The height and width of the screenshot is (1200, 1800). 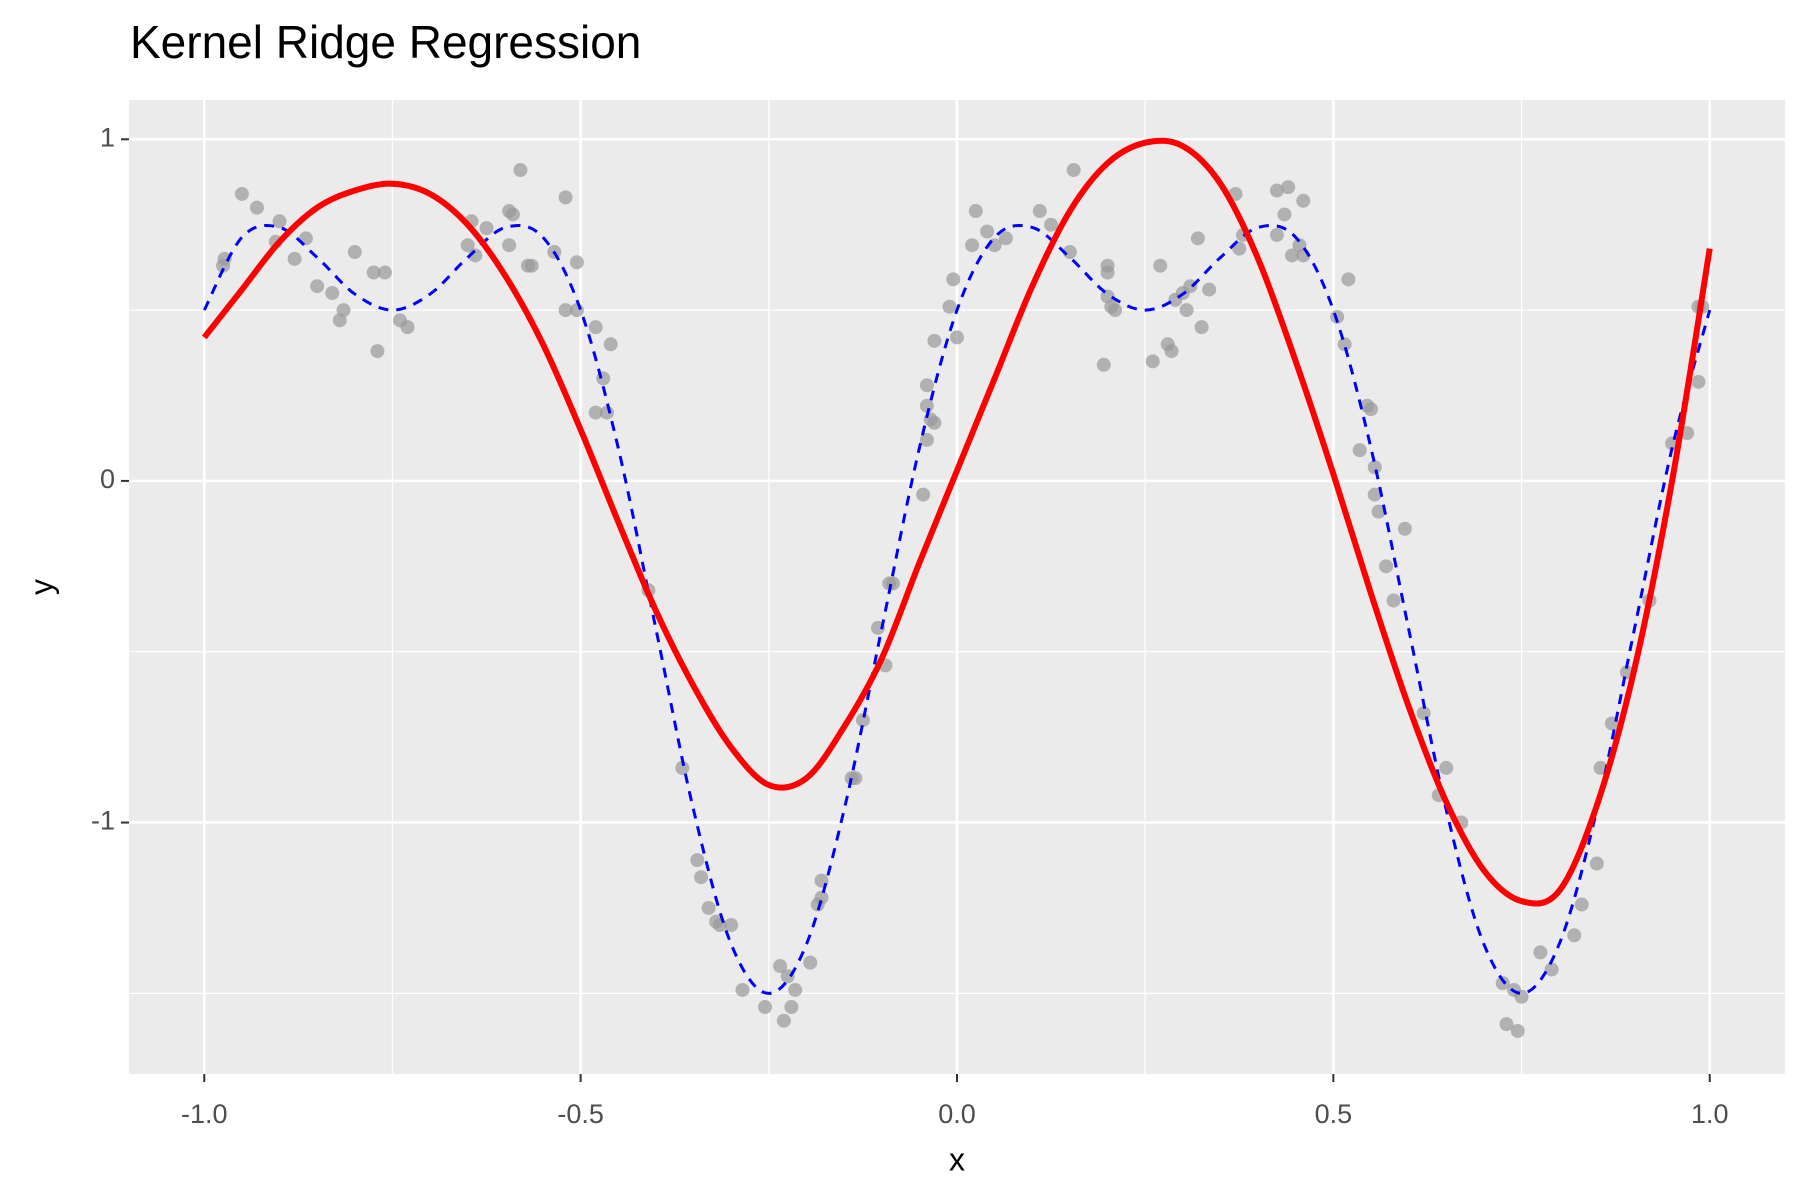 What do you see at coordinates (1710, 1114) in the screenshot?
I see `x-tick-label: 1.0` at bounding box center [1710, 1114].